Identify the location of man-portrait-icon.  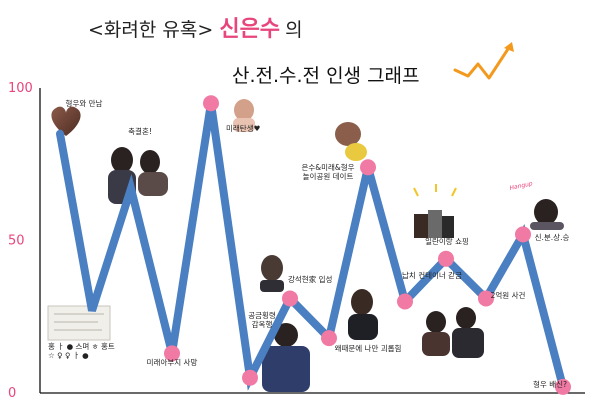
(272, 273).